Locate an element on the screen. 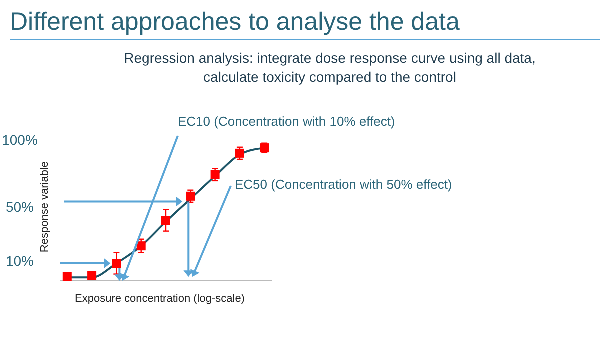 The width and height of the screenshot is (605, 342). chart-title: Different approaches to analyse the data is located at coordinates (235, 22).